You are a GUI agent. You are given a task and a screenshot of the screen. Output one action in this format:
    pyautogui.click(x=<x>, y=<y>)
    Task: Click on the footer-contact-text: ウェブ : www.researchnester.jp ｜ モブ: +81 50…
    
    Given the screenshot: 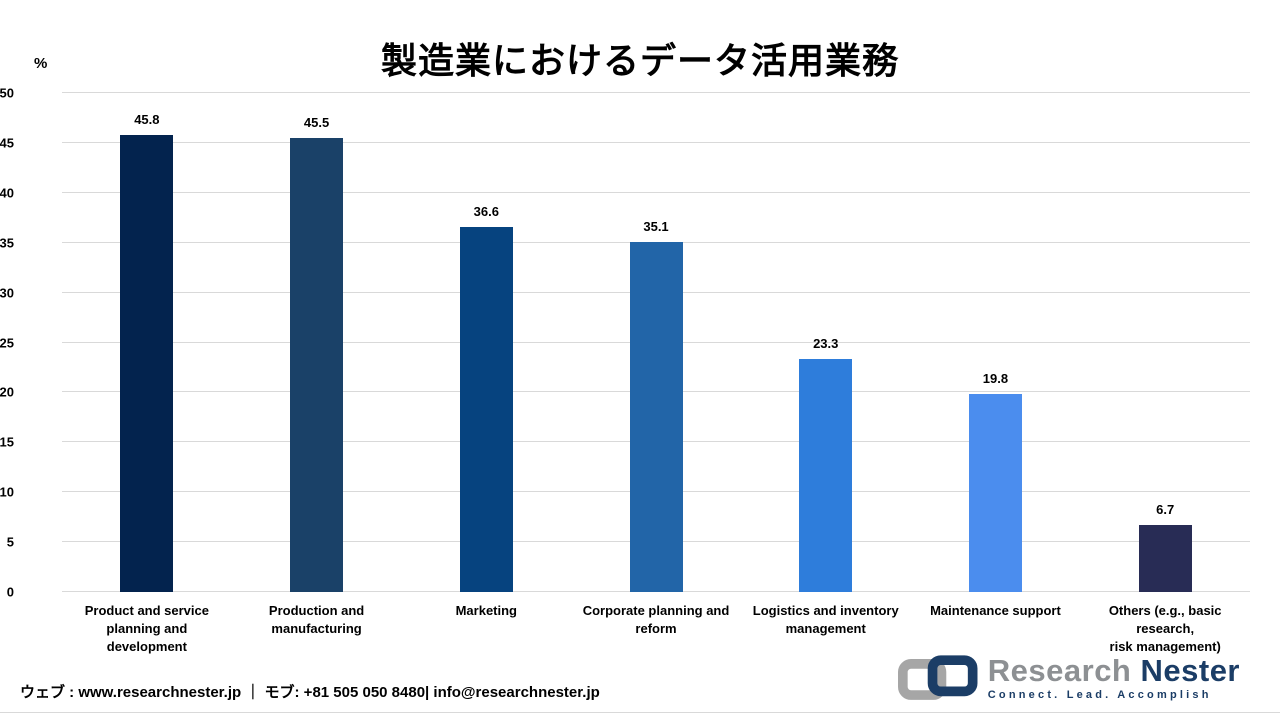 What is the action you would take?
    pyautogui.click(x=310, y=692)
    